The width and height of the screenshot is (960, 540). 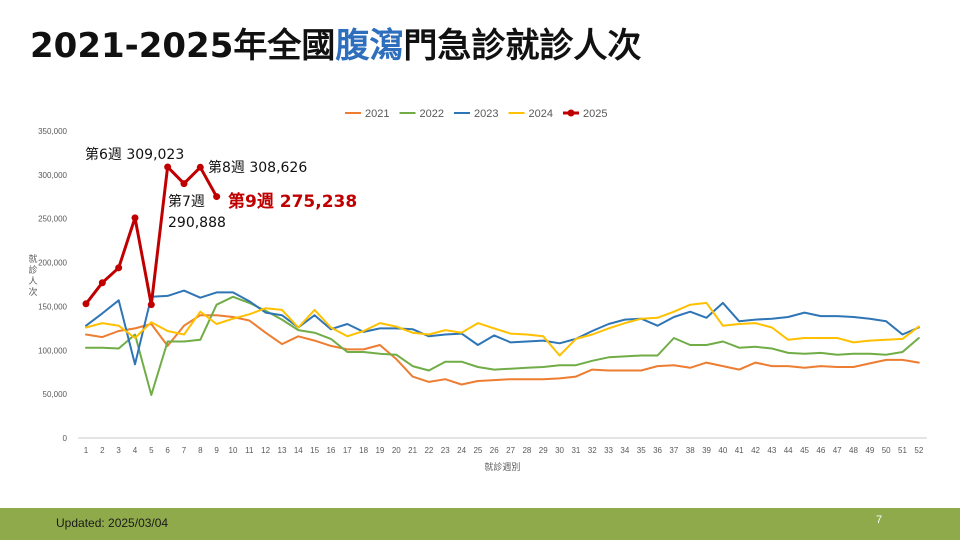 I want to click on y-tick-label: 100,000, so click(x=52, y=350).